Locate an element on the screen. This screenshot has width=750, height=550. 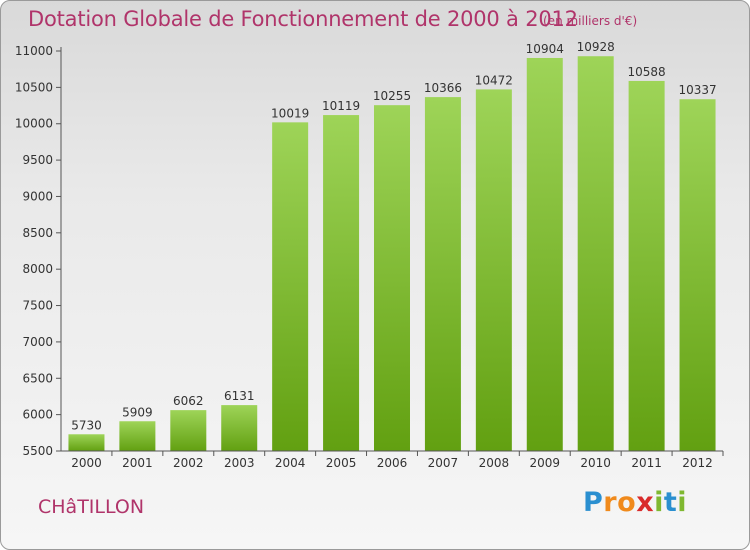
y-tick-label: 9000 is located at coordinates (37, 196).